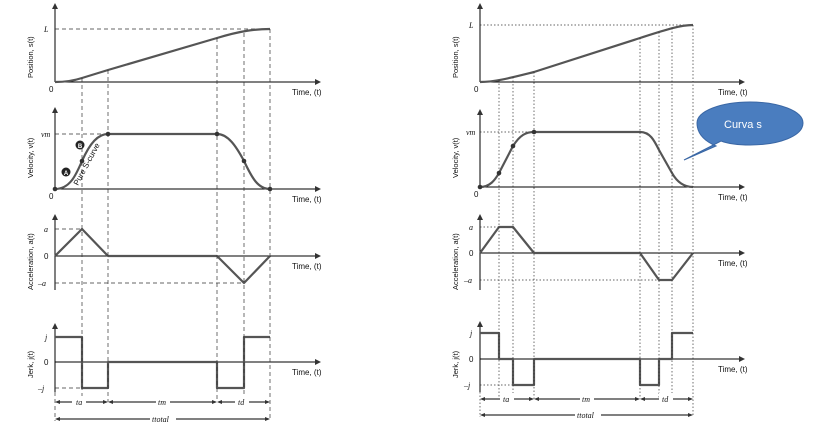  Describe the element at coordinates (174, 252) in the screenshot. I see `left-acceleration-panel: a 0 –a Time, (t) Acceleration, a(t)` at that location.